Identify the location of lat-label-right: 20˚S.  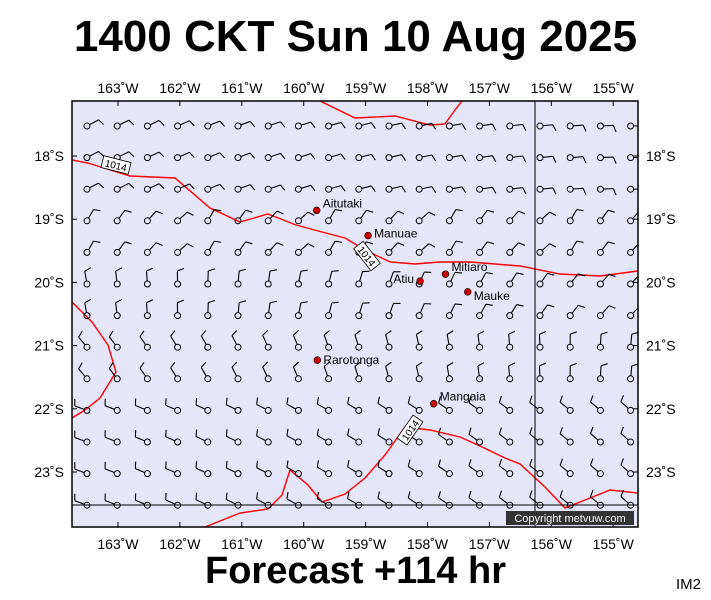
(661, 282).